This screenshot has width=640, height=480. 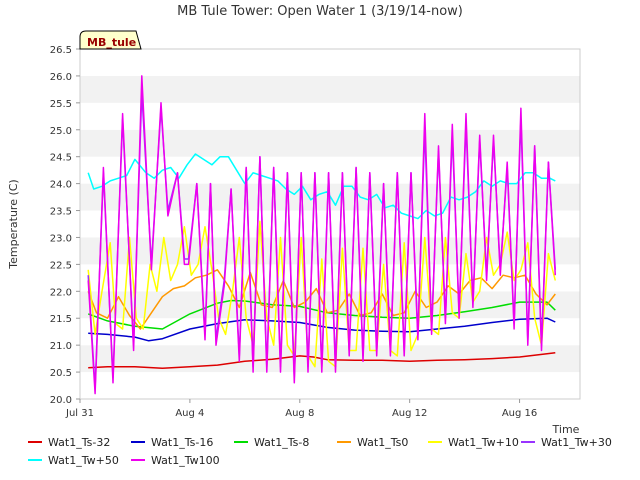 I want to click on annotation-box: MB_tule, so click(x=110, y=40).